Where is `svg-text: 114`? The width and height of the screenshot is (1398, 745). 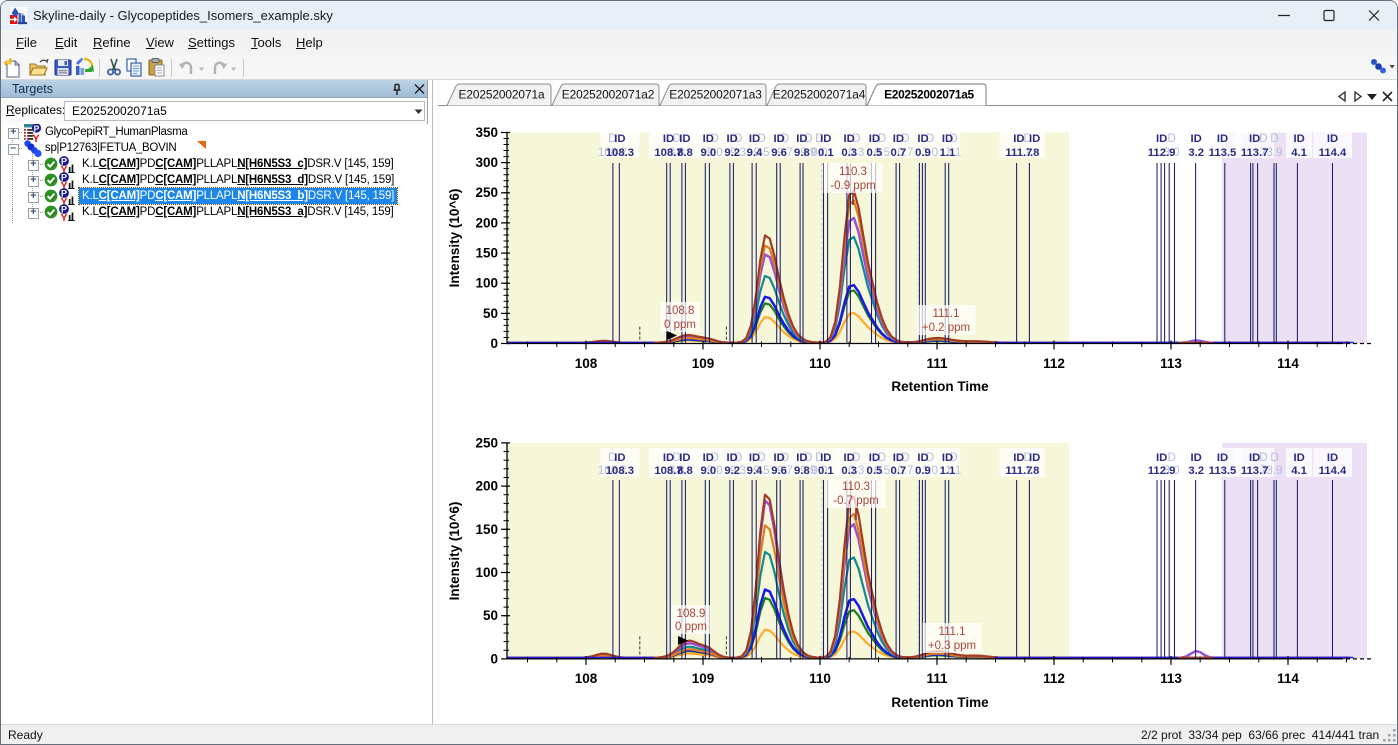 svg-text: 114 is located at coordinates (1288, 678).